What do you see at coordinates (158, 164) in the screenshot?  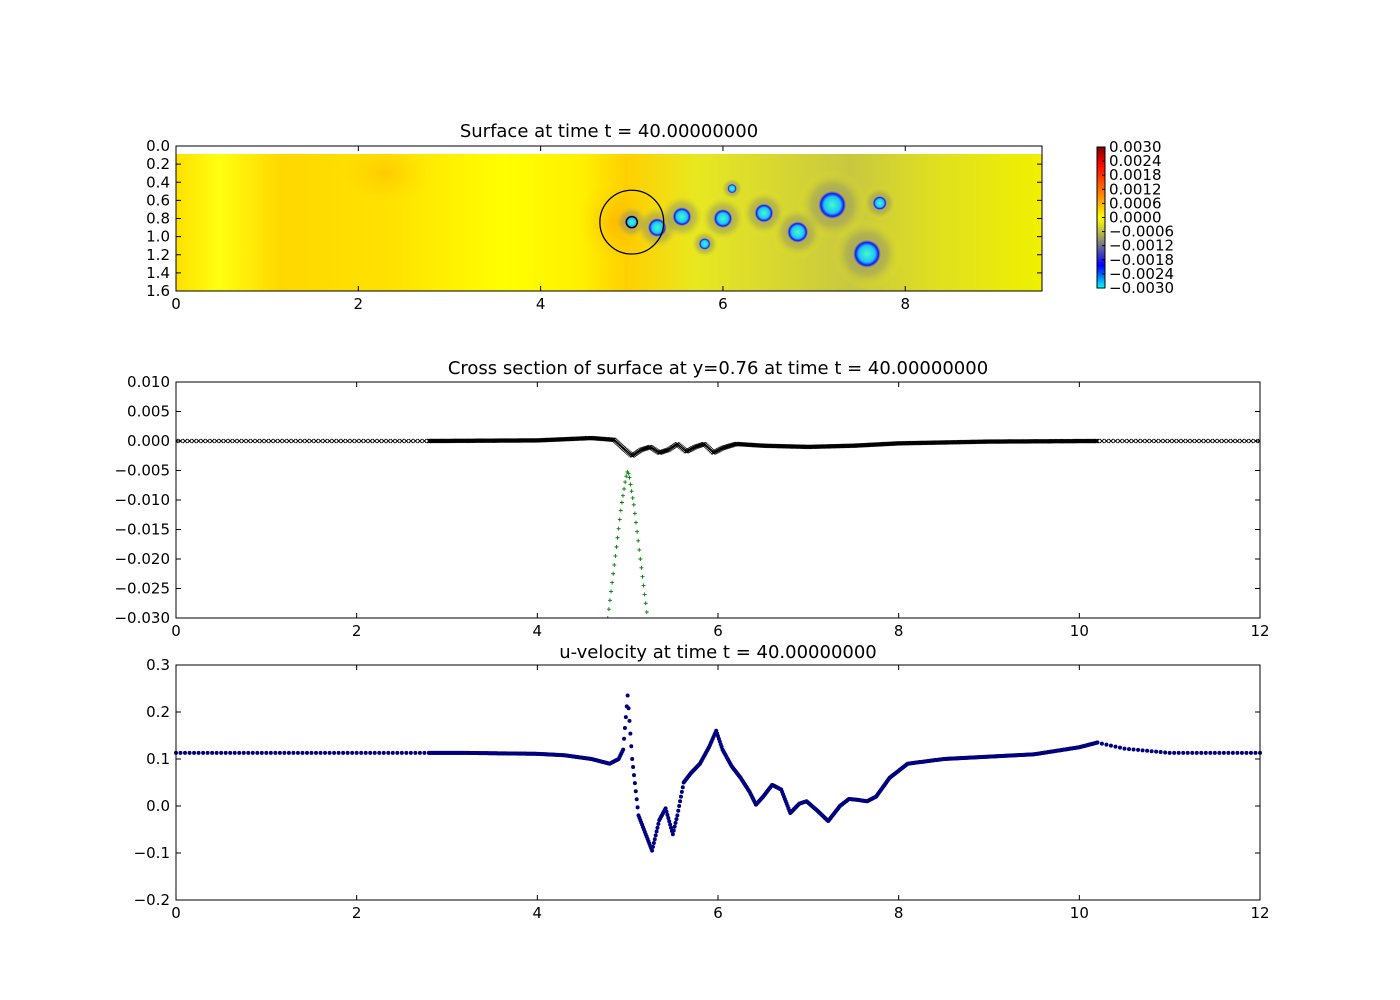 I see `y-tick-label: 0.2` at bounding box center [158, 164].